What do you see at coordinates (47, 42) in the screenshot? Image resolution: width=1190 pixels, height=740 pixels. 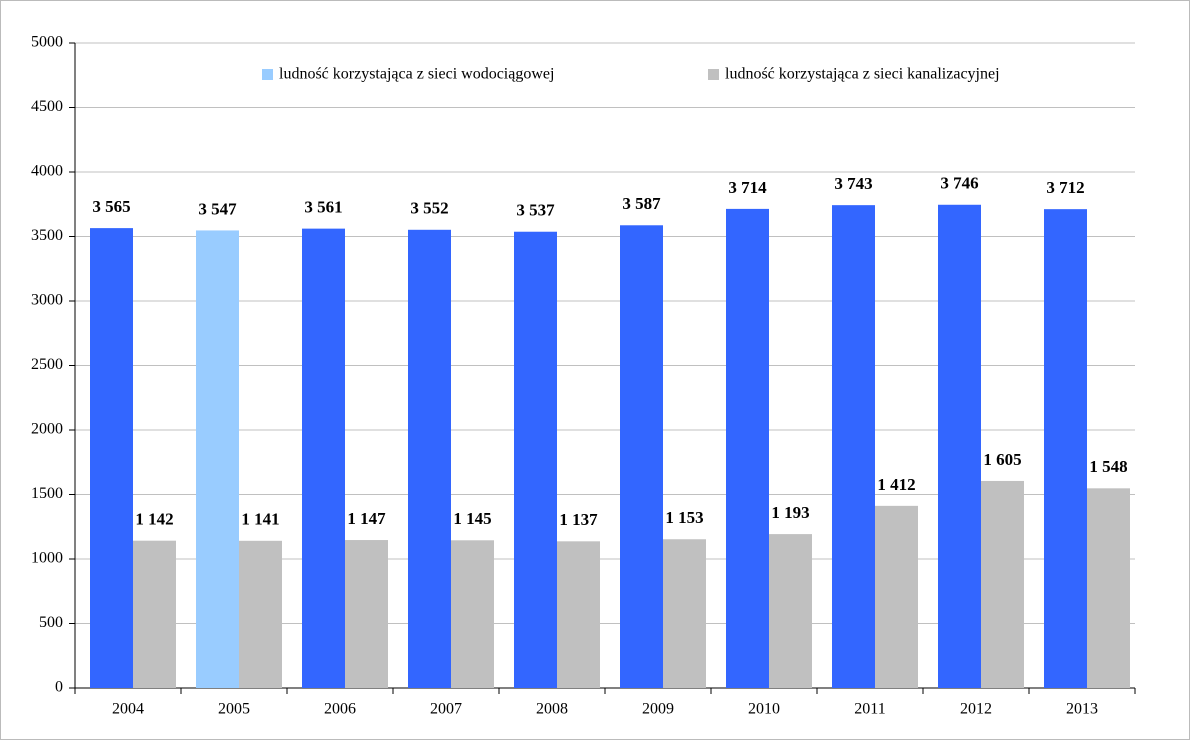 I see `y-tick-label: 5000` at bounding box center [47, 42].